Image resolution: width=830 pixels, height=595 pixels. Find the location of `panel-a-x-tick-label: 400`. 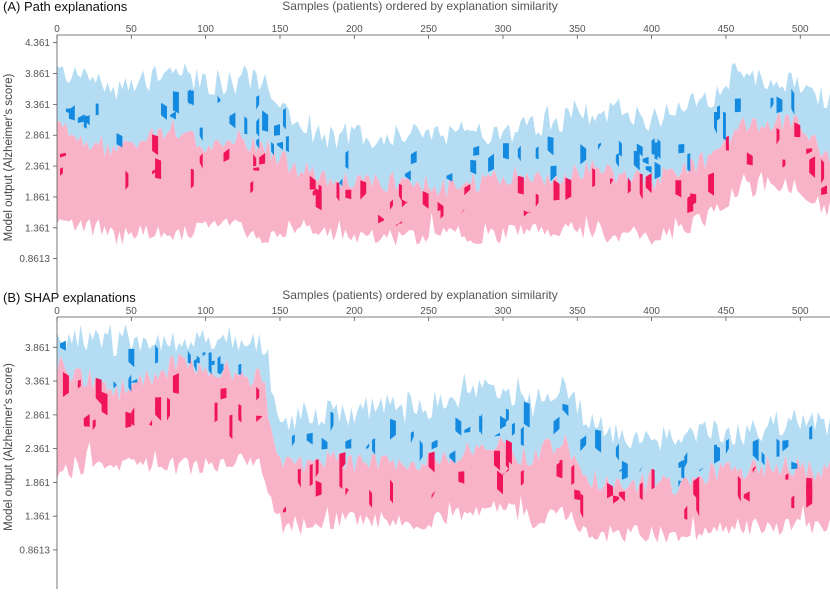

panel-a-x-tick-label: 400 is located at coordinates (651, 29).